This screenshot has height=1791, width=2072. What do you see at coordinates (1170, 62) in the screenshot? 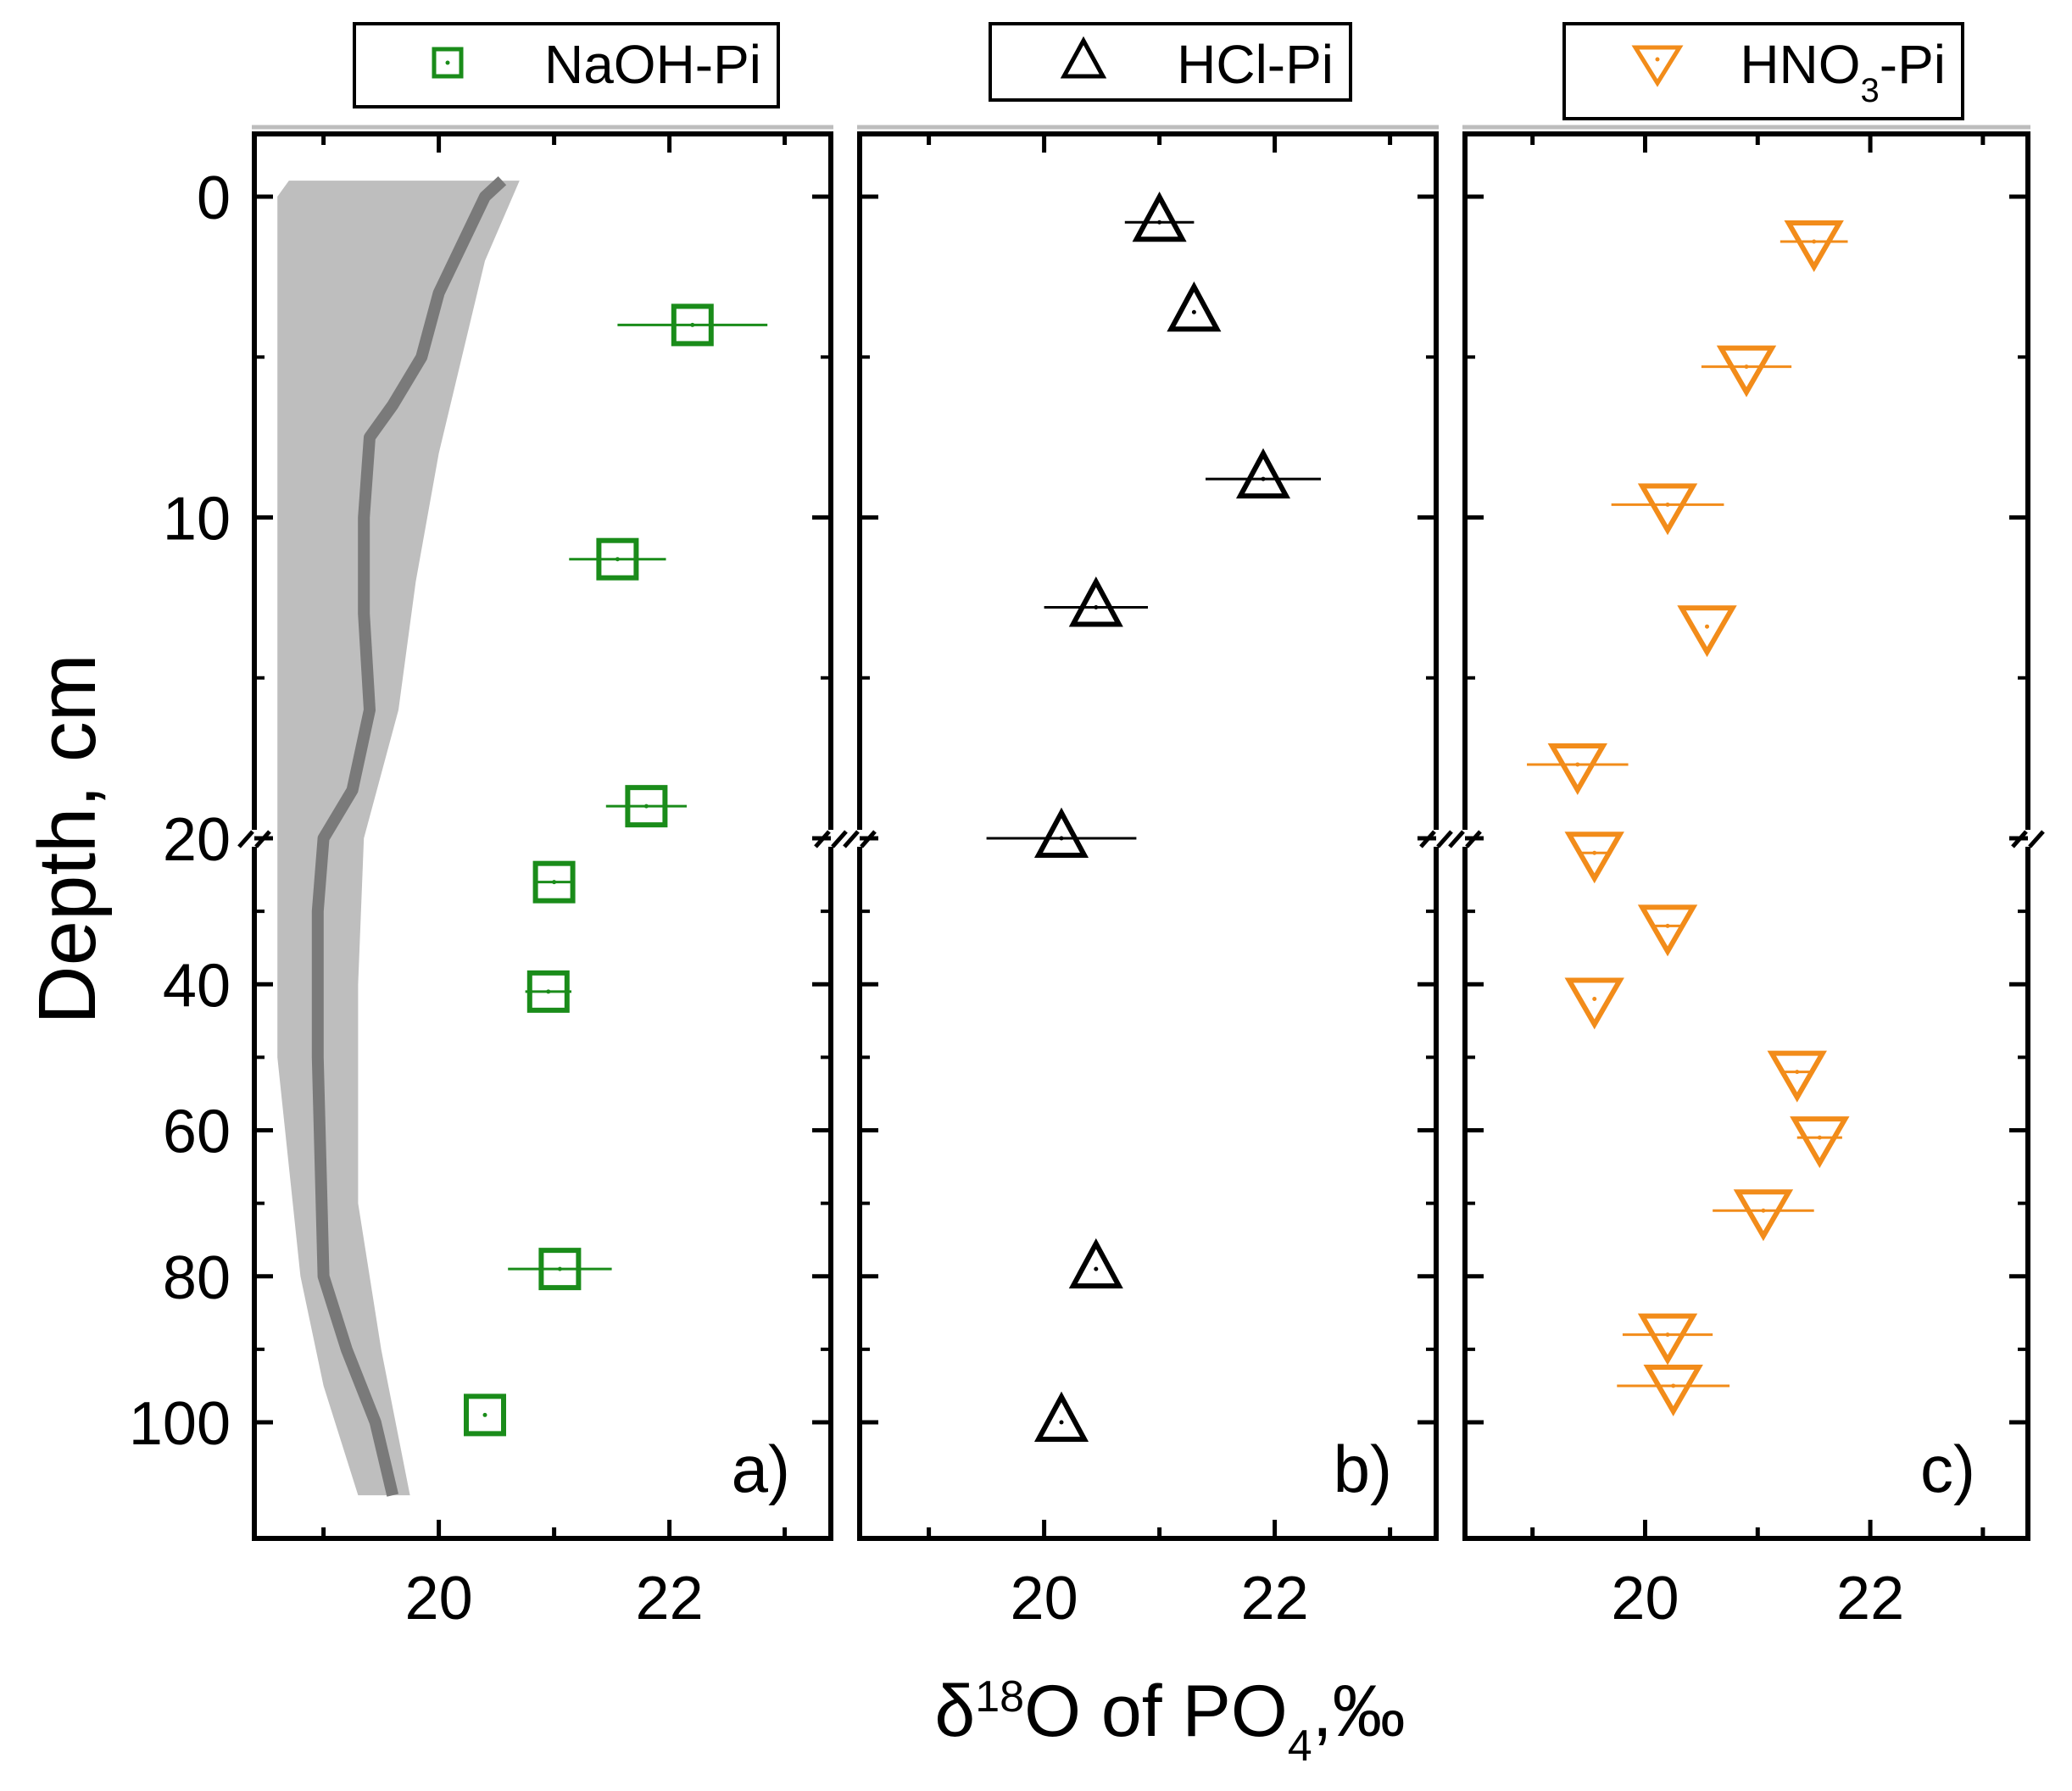
I see `legend-b: HCl-Pi` at bounding box center [1170, 62].